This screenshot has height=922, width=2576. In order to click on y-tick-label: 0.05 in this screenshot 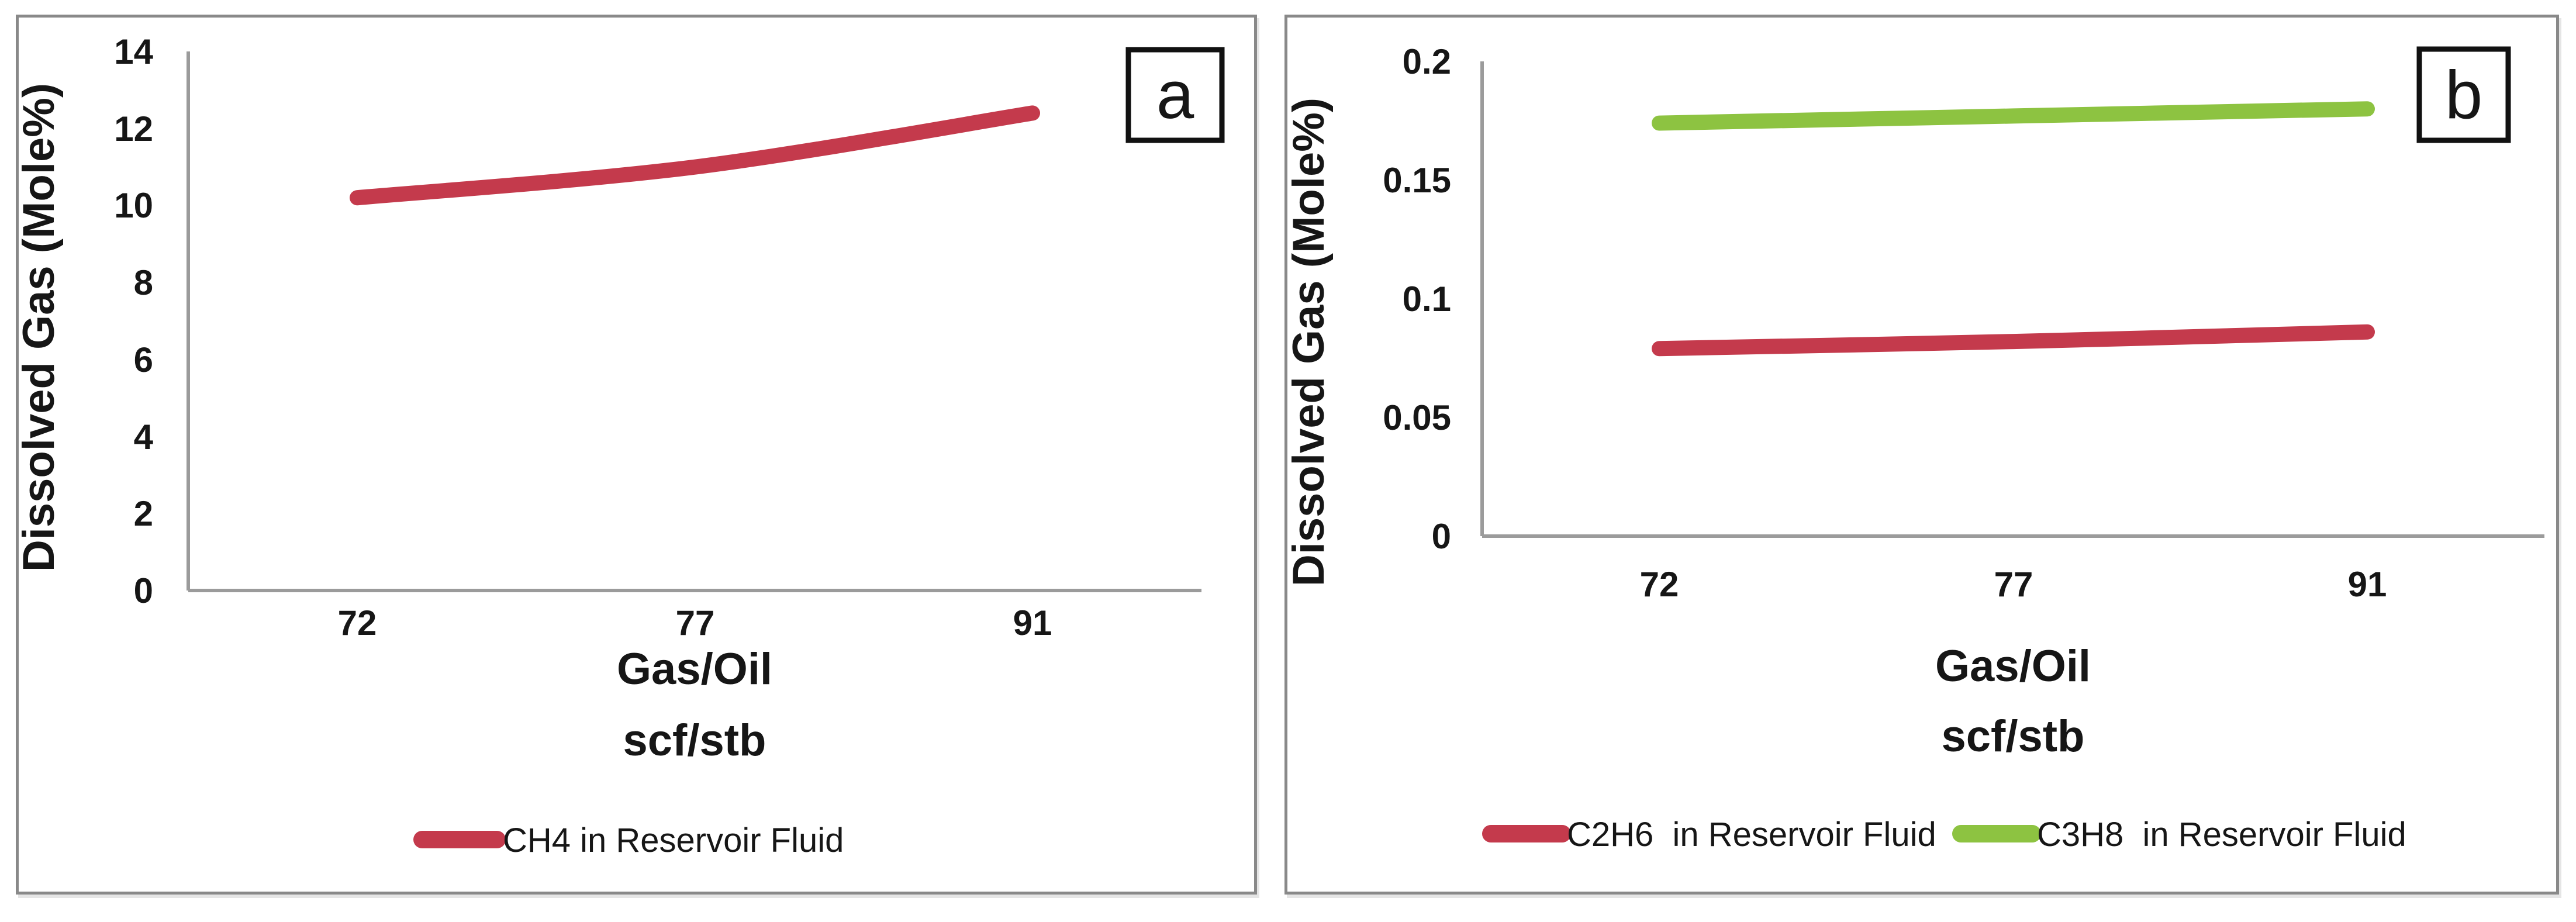, I will do `click(1417, 417)`.